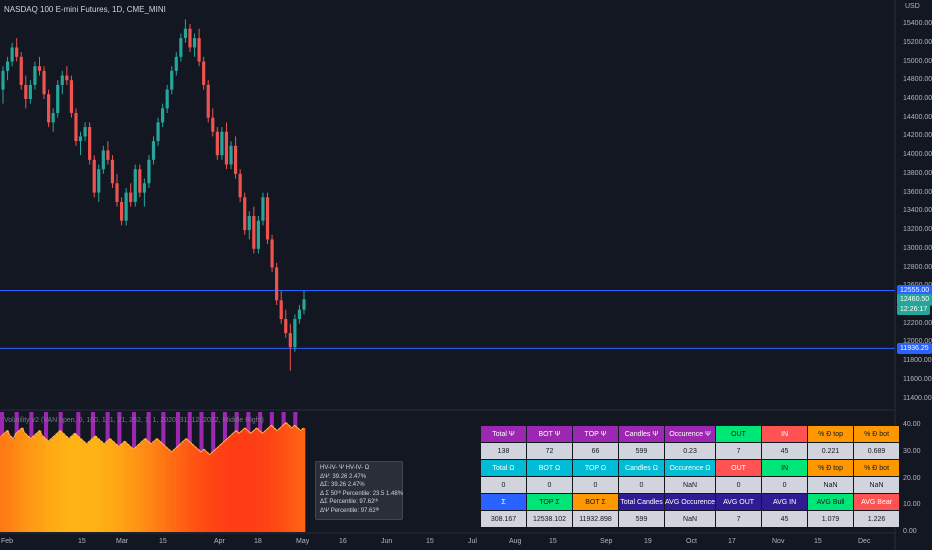 This screenshot has width=932, height=550. Describe the element at coordinates (917, 61) in the screenshot. I see `price-tick-label: 15000.00` at that location.